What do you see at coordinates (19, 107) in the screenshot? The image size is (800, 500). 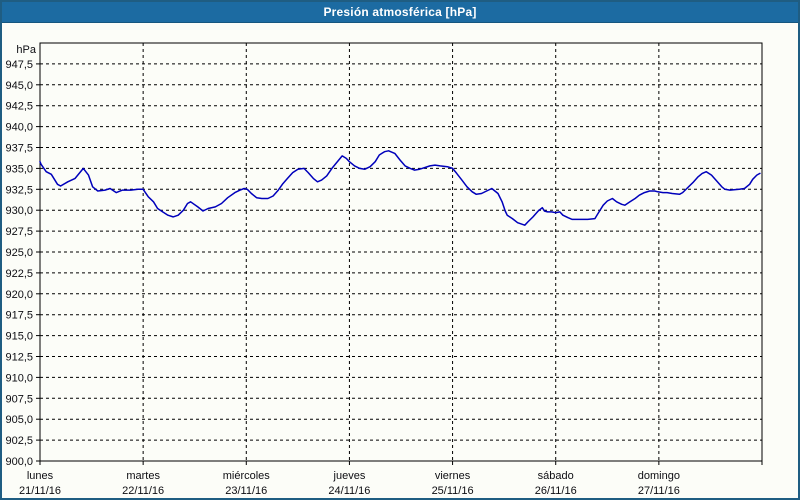 I see `y-tick-label: 942,5` at bounding box center [19, 107].